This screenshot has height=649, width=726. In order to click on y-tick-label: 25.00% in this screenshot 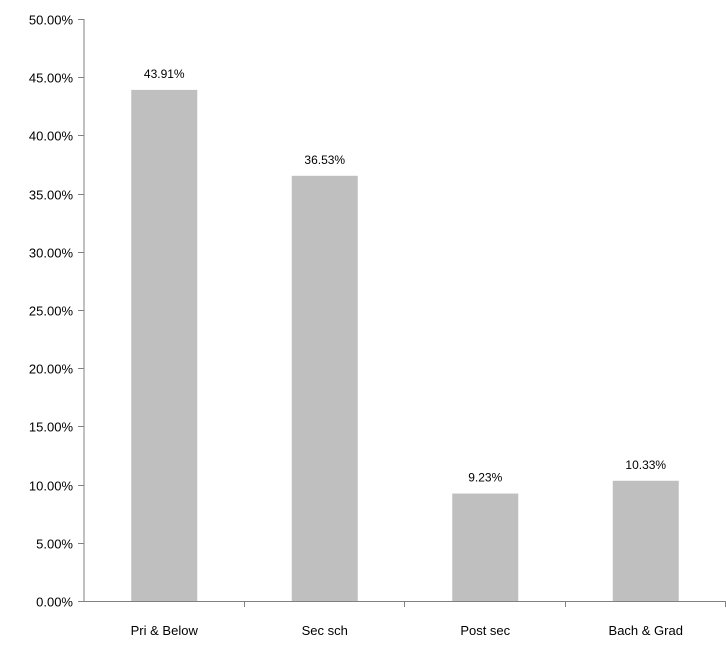, I will do `click(51, 311)`.